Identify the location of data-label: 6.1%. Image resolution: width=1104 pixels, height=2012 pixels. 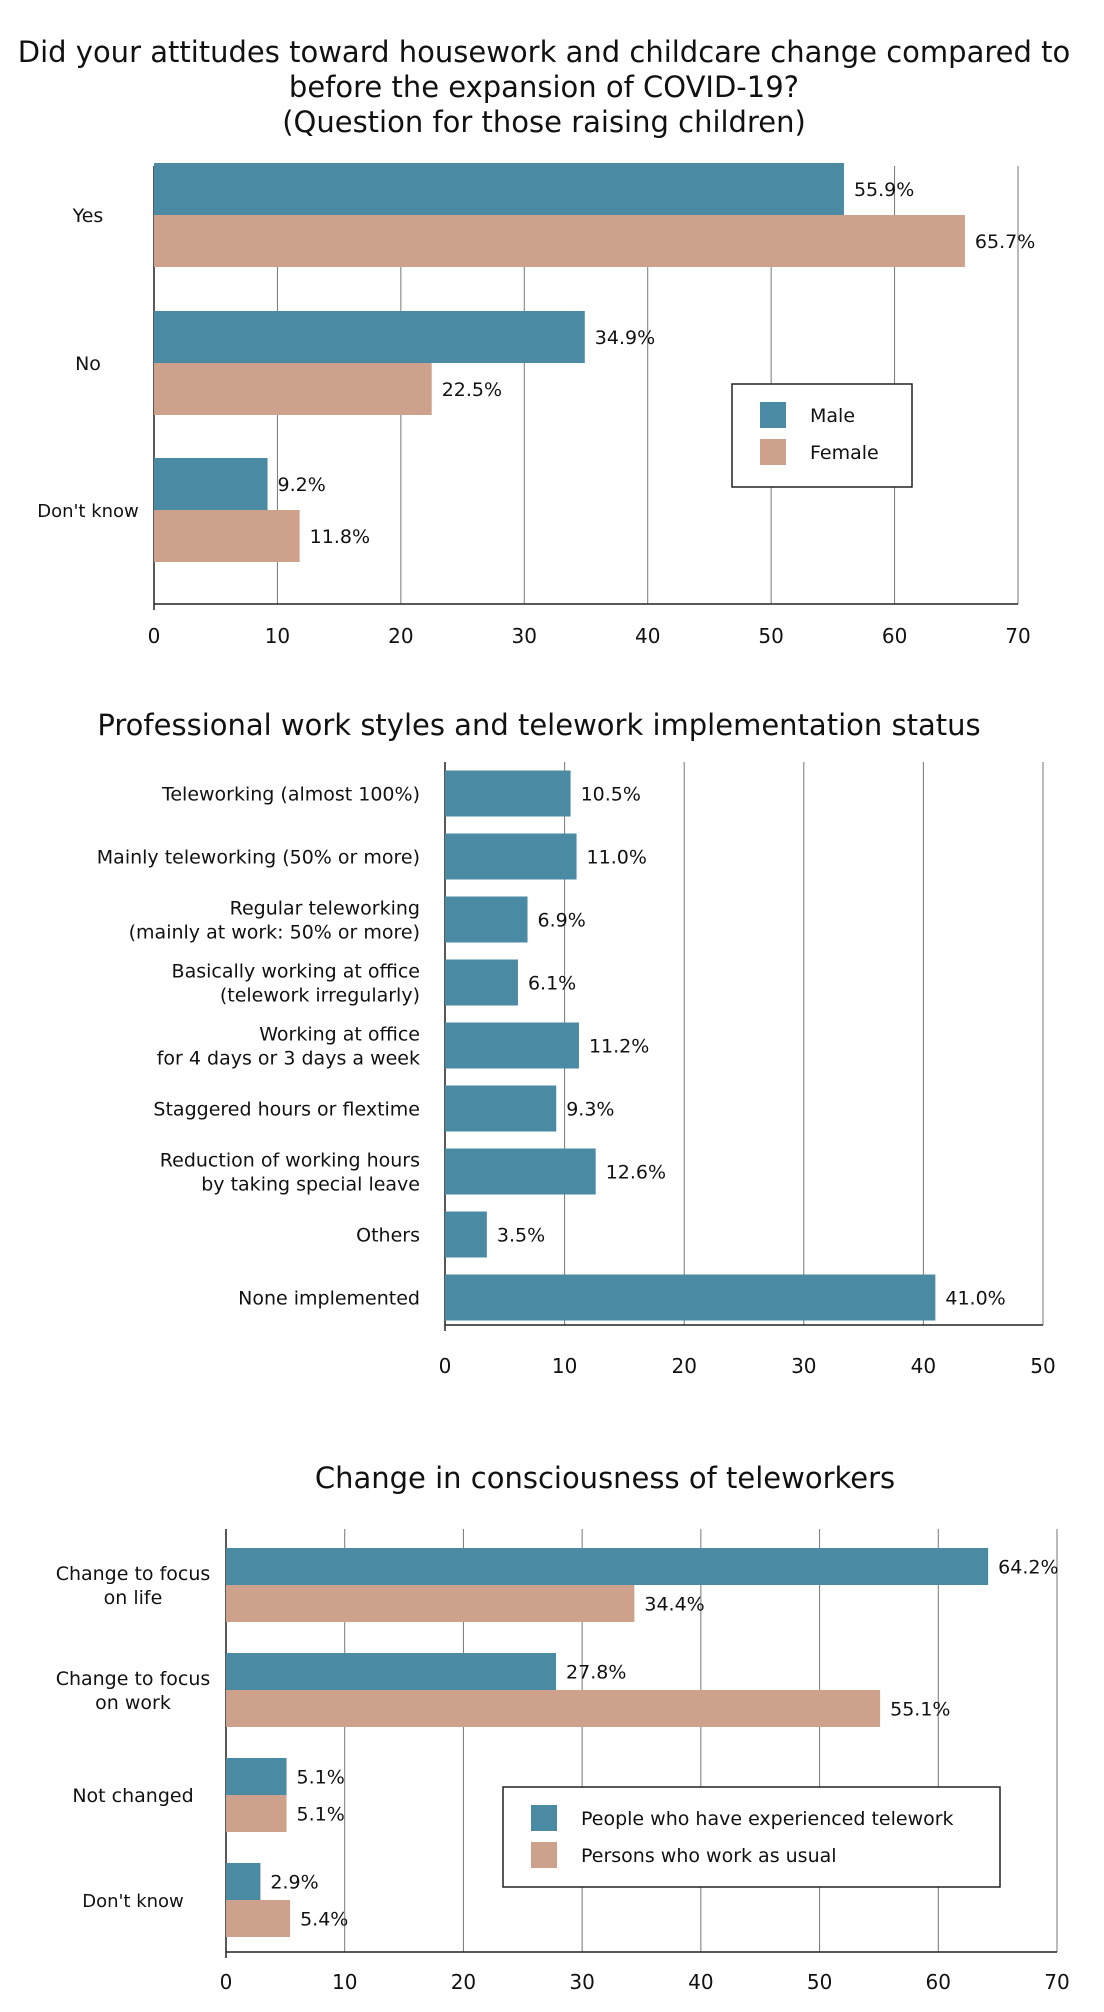
(552, 984).